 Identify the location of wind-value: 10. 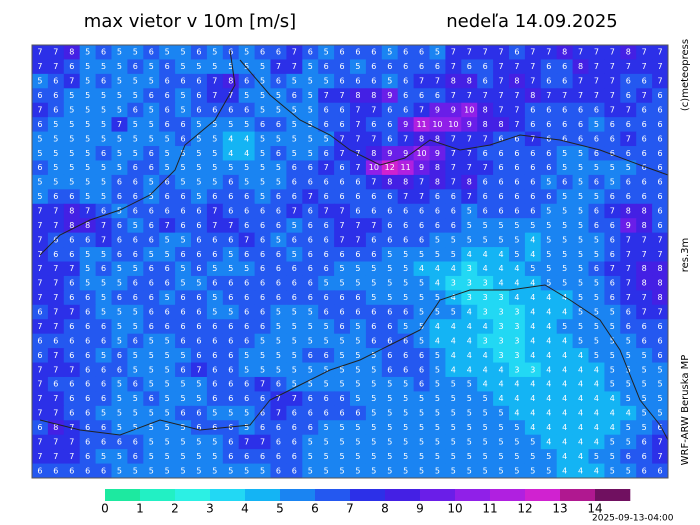
(437, 124).